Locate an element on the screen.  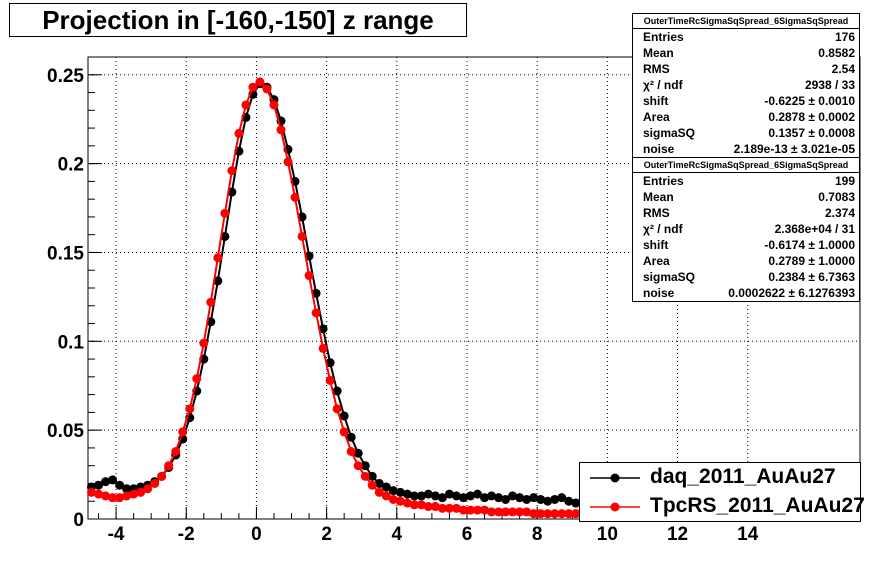
legend-marker-tpcrs is located at coordinates (615, 507).